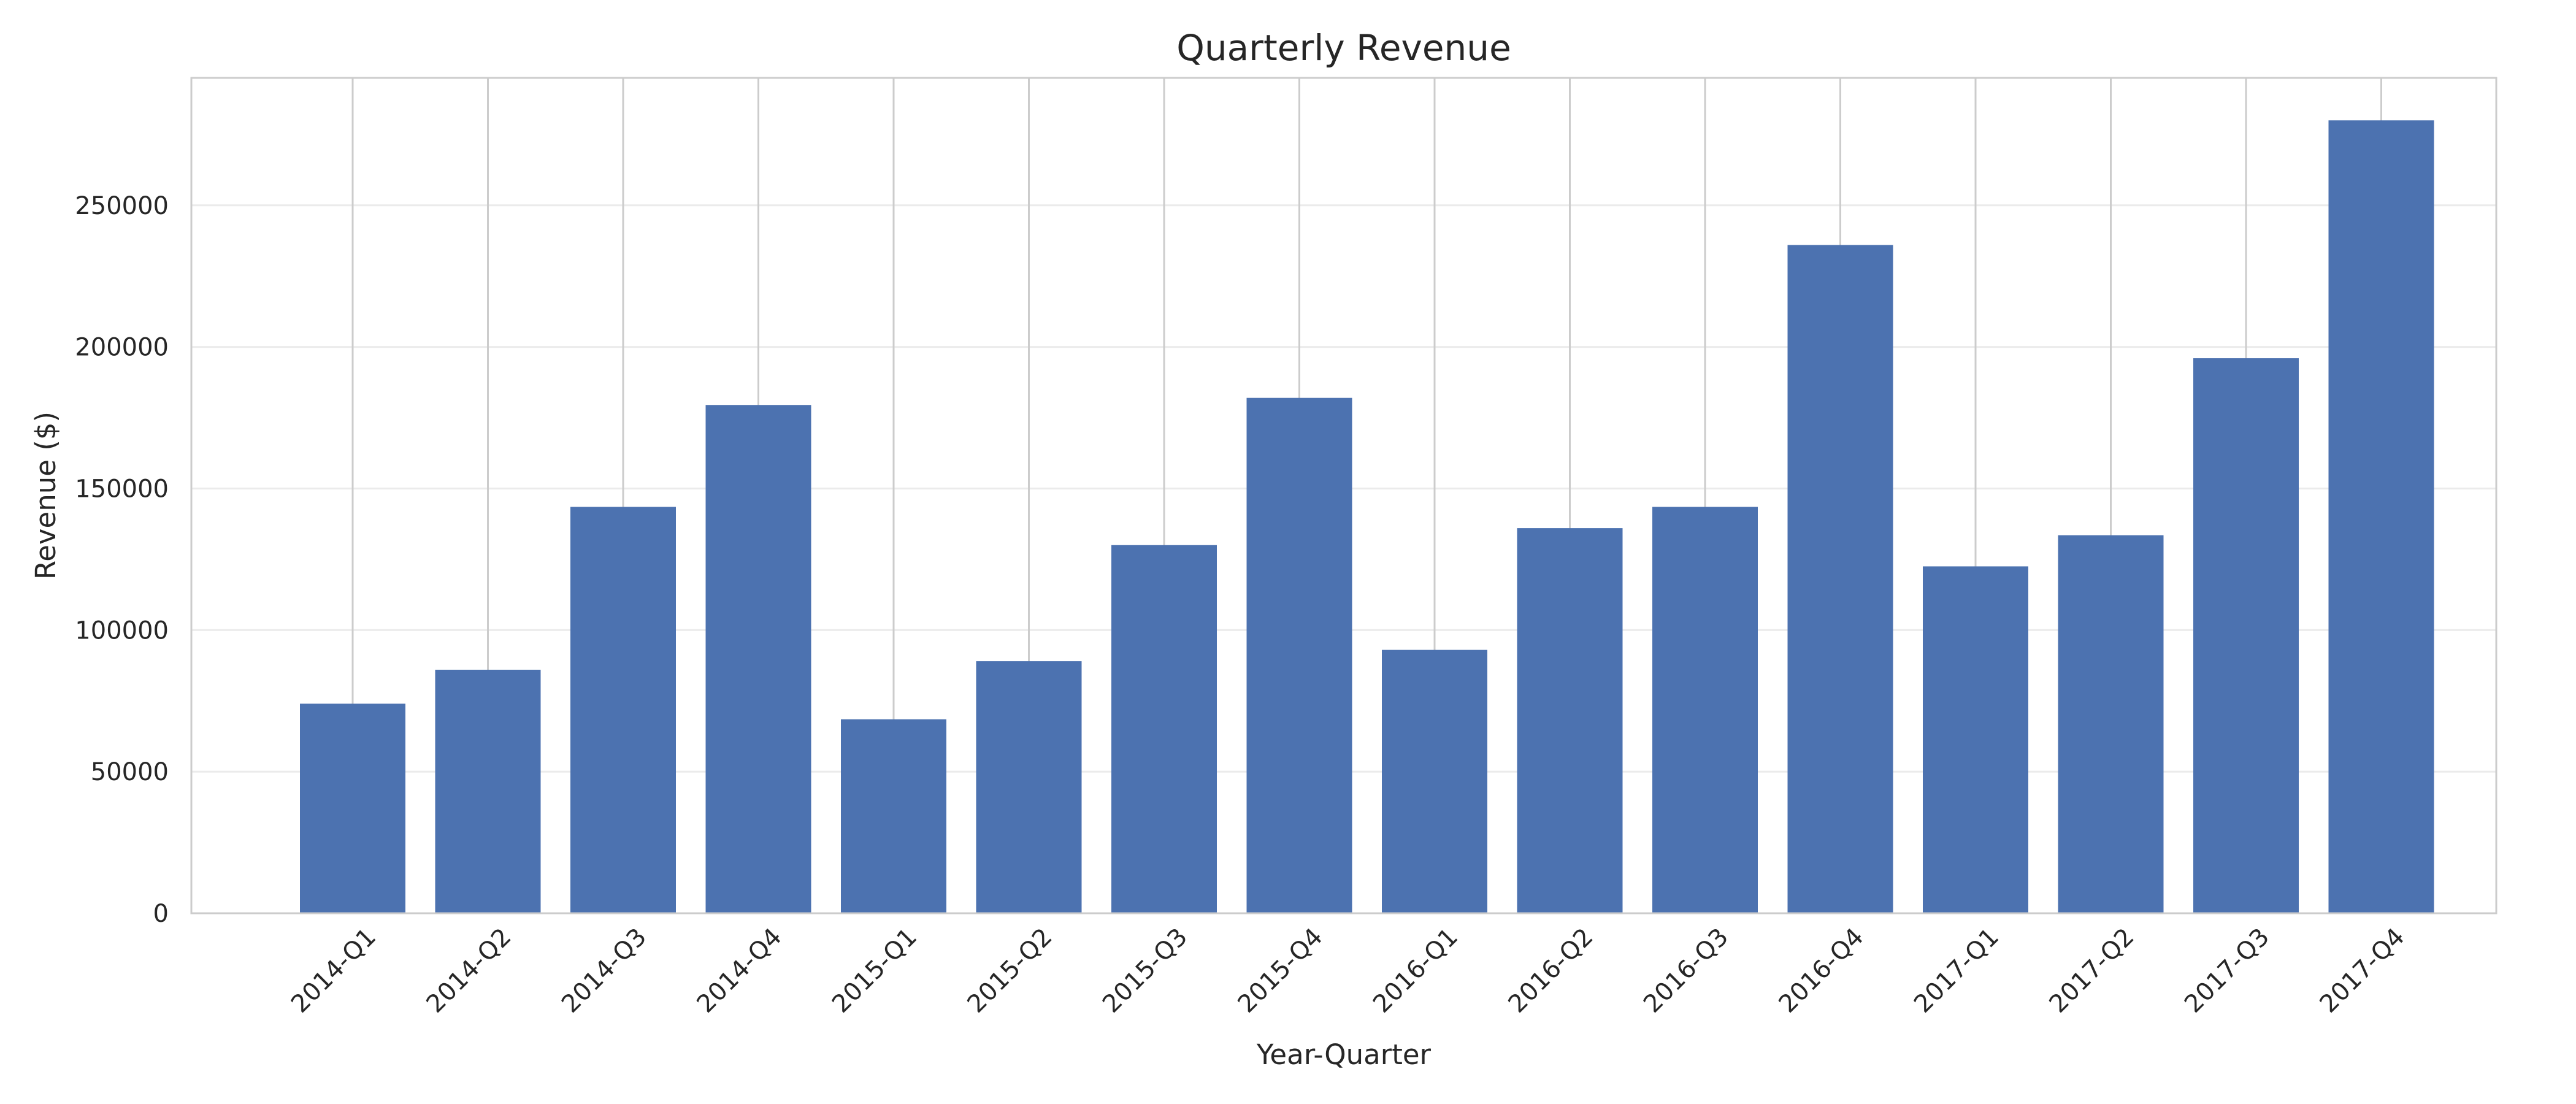  What do you see at coordinates (1029, 787) in the screenshot?
I see `bar-2015-Q2` at bounding box center [1029, 787].